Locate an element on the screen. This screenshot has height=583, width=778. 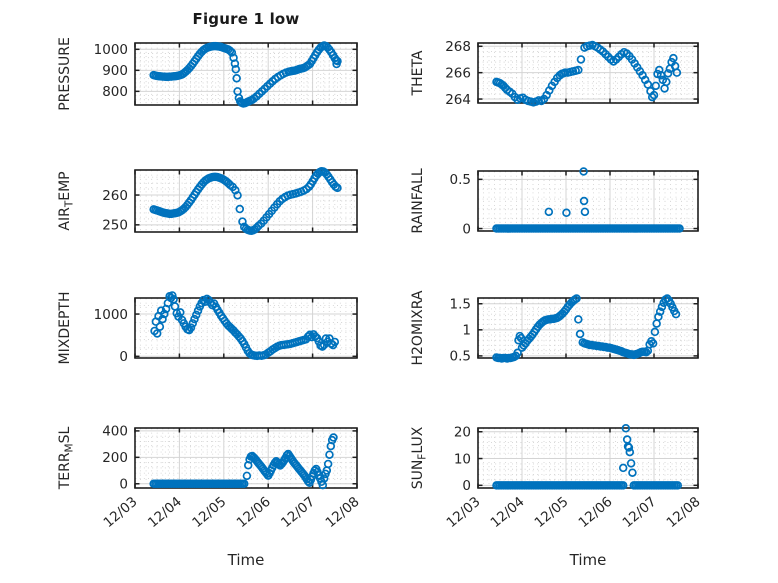
subplot-canvas-theta: 264 266 268 THETA is located at coordinates (554, 73).